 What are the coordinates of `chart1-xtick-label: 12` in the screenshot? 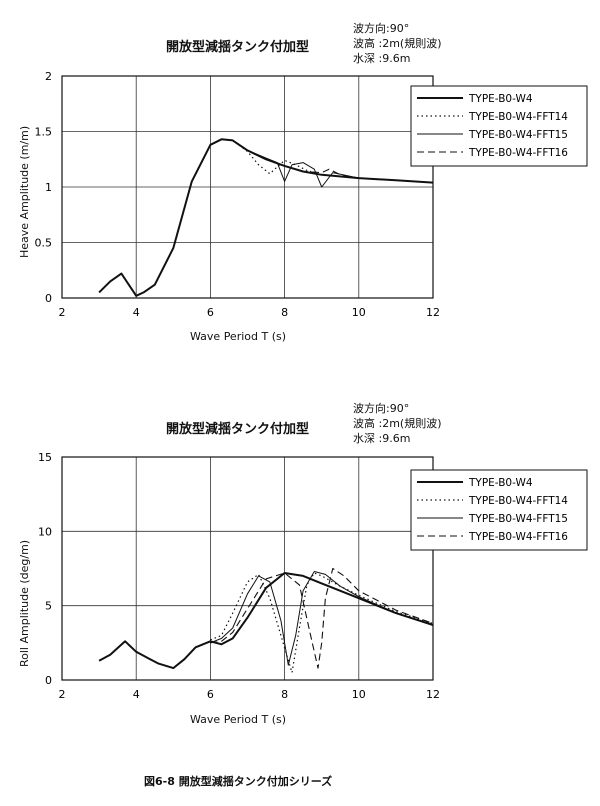 It's located at (433, 312).